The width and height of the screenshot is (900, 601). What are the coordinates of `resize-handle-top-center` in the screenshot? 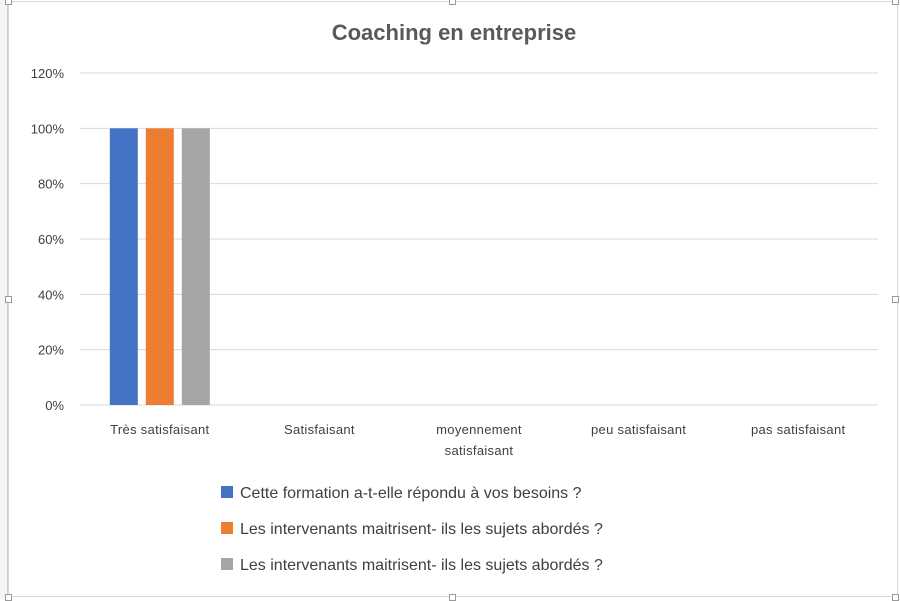 It's located at (452, 2).